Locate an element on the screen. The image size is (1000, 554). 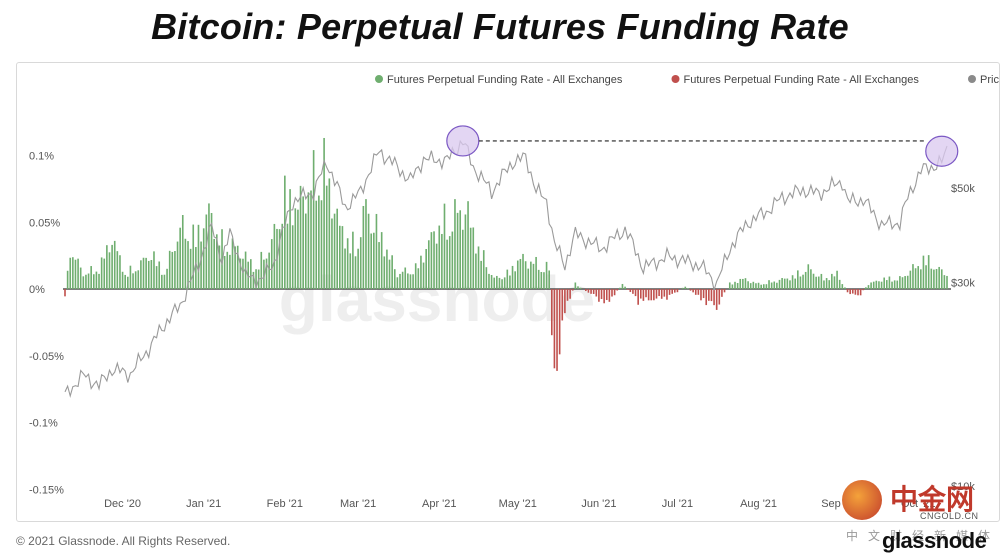
cngold-tagline: 中文财经新媒体 is located at coordinates (923, 536).